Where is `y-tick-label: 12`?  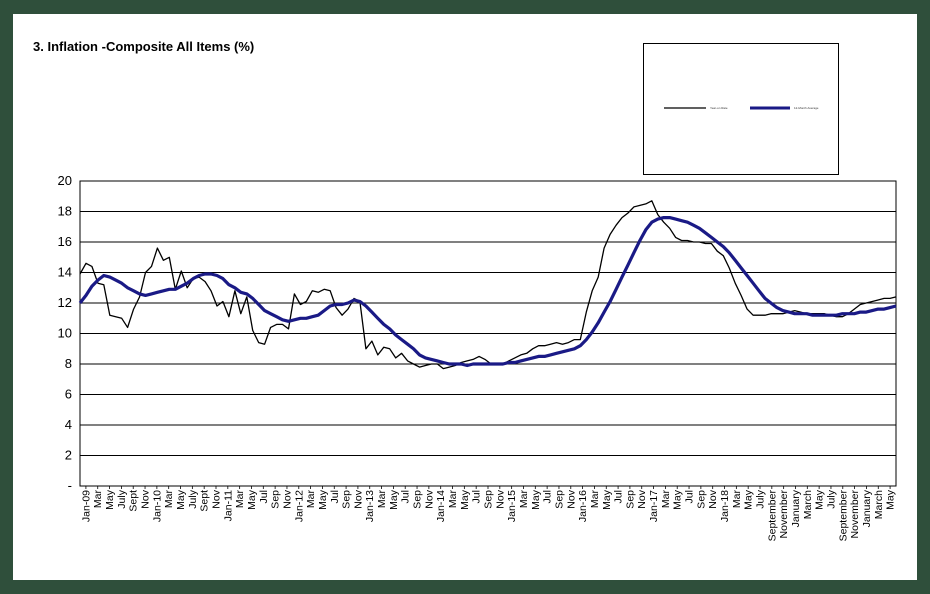 y-tick-label: 12 is located at coordinates (65, 302).